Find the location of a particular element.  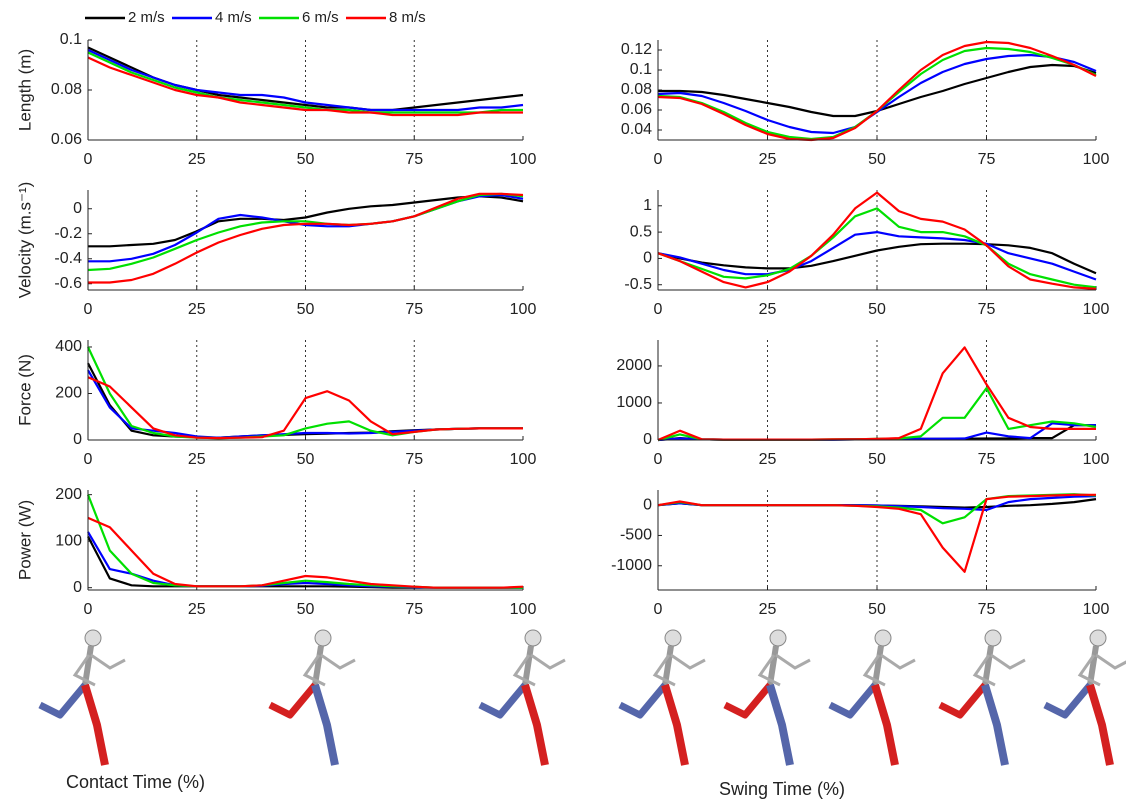

y-tick-label: -0.2 is located at coordinates (68, 233).